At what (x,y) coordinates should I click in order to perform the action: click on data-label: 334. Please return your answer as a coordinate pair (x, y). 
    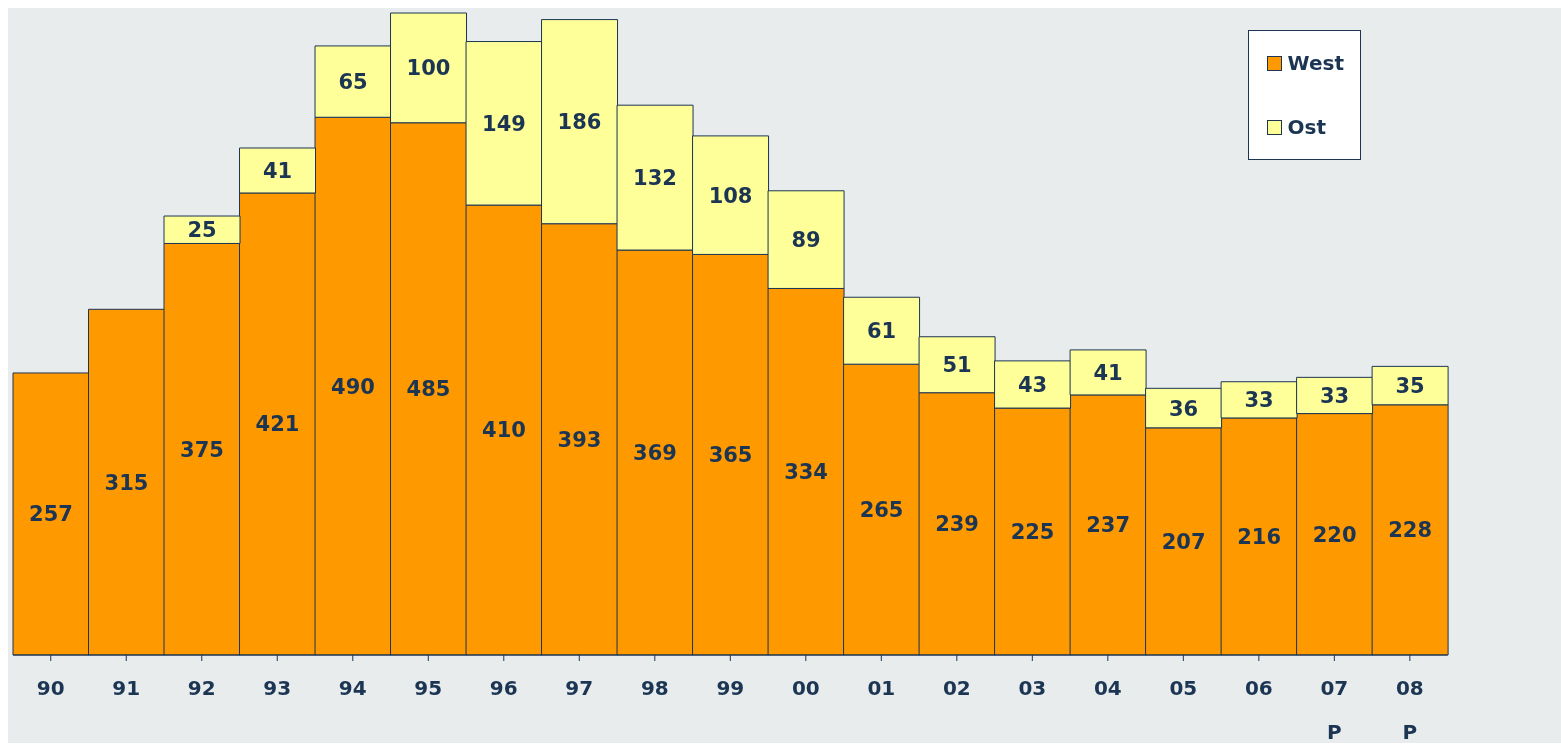
    Looking at the image, I should click on (806, 472).